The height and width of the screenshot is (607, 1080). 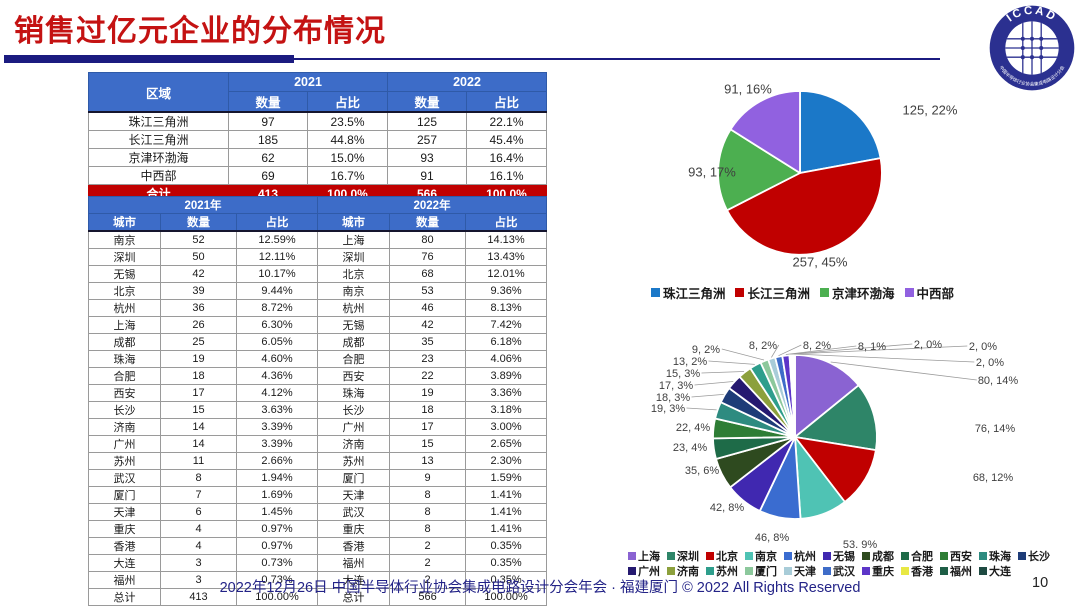 What do you see at coordinates (835, 469) in the screenshot?
I see `pie-slice-北京` at bounding box center [835, 469].